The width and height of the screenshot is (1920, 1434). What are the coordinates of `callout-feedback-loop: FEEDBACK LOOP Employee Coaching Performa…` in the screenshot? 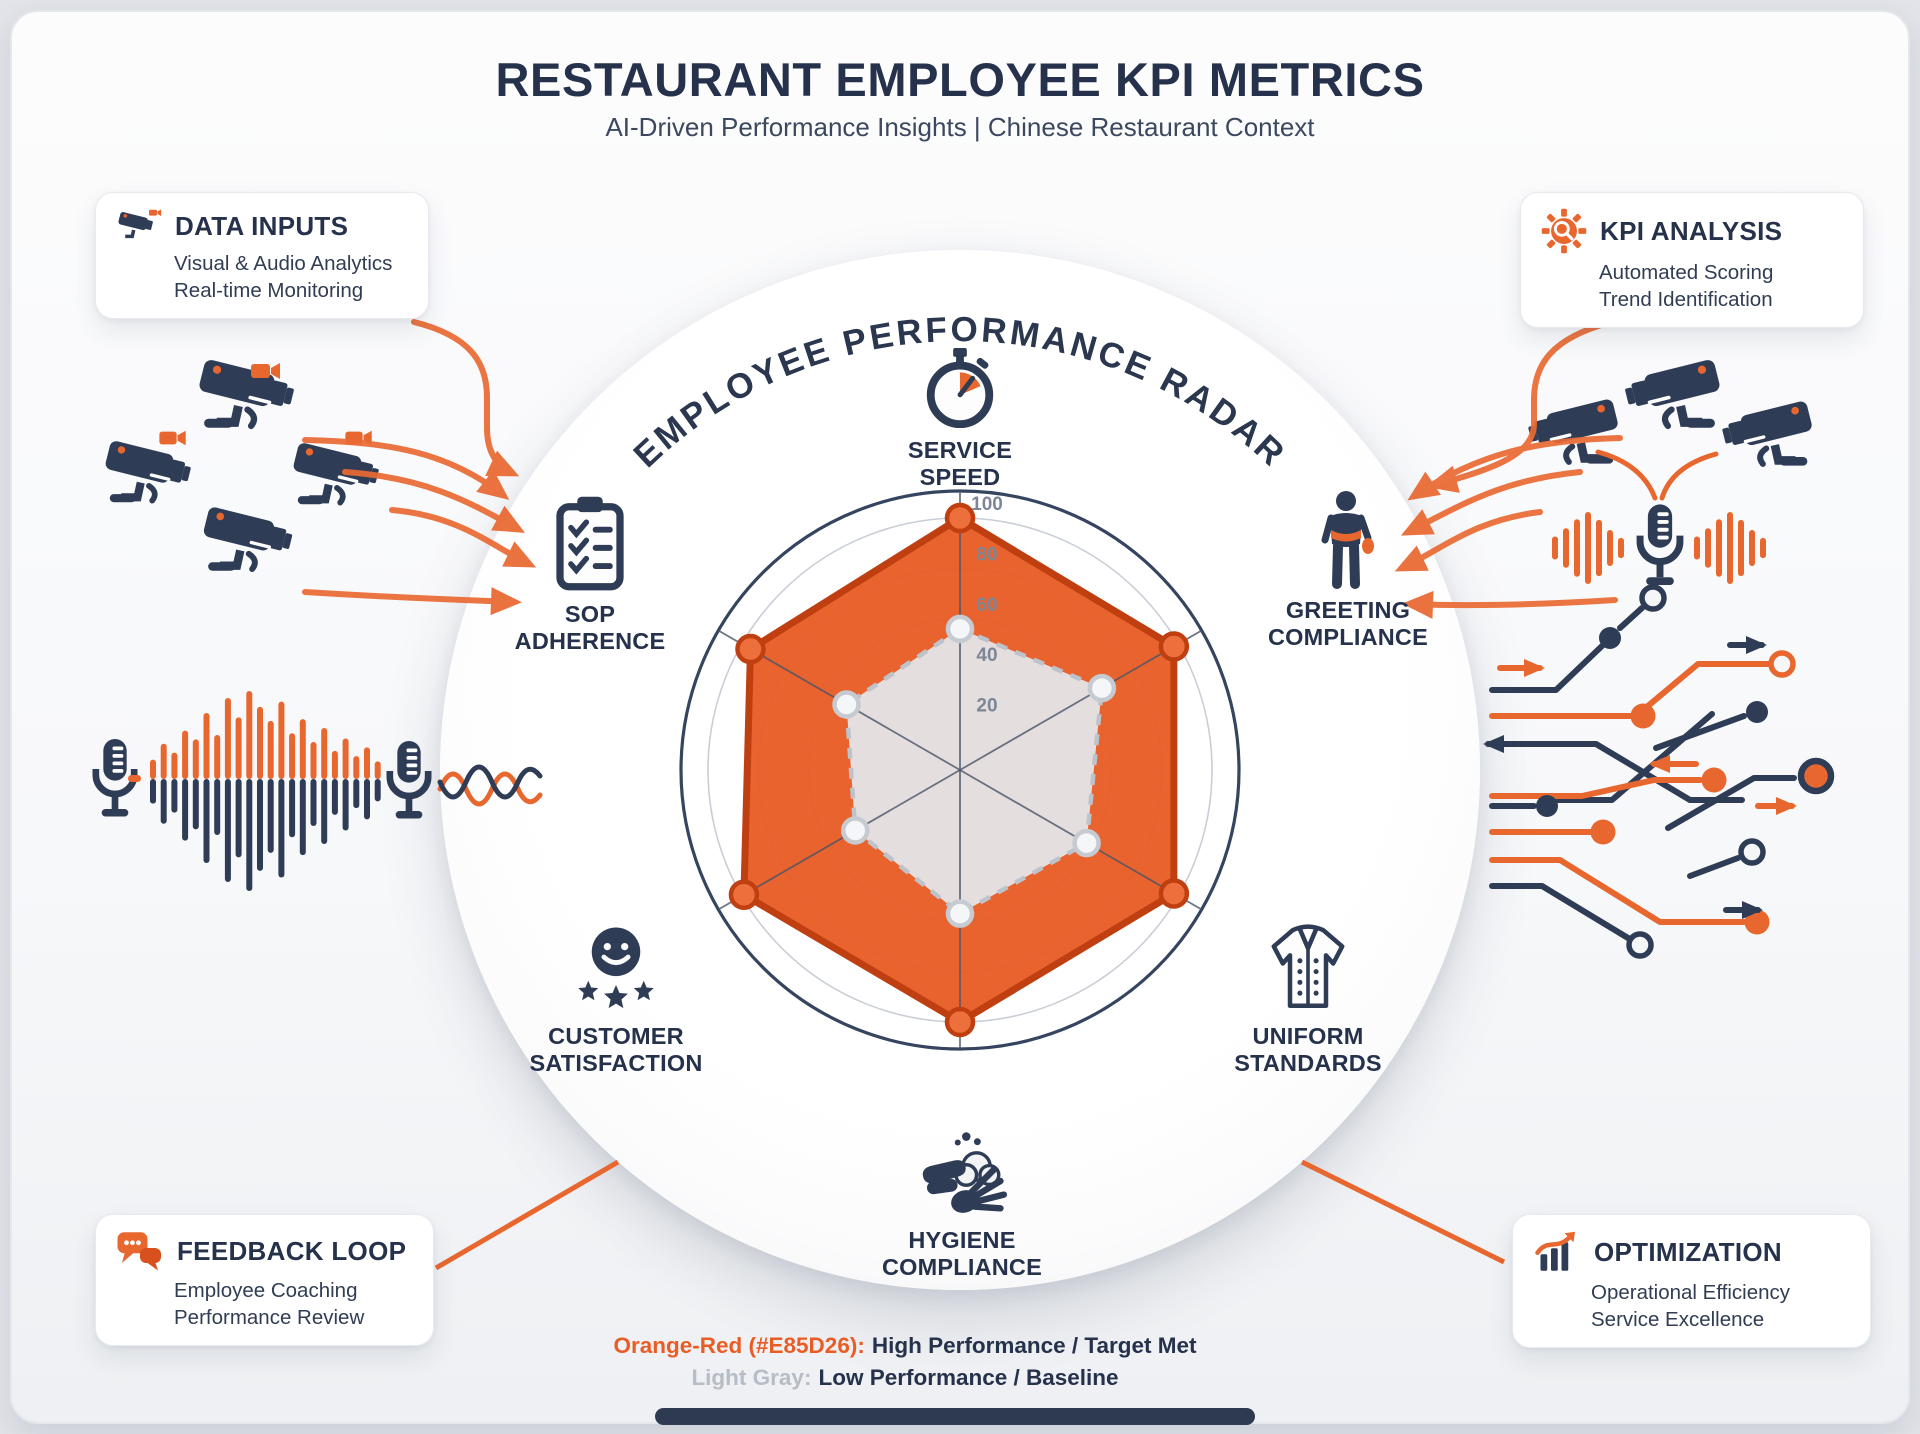 It's located at (264, 1280).